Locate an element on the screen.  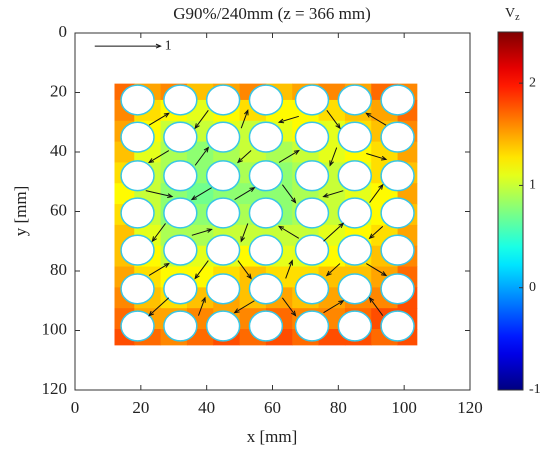
colorbar-tick-label: -1 is located at coordinates (535, 389).